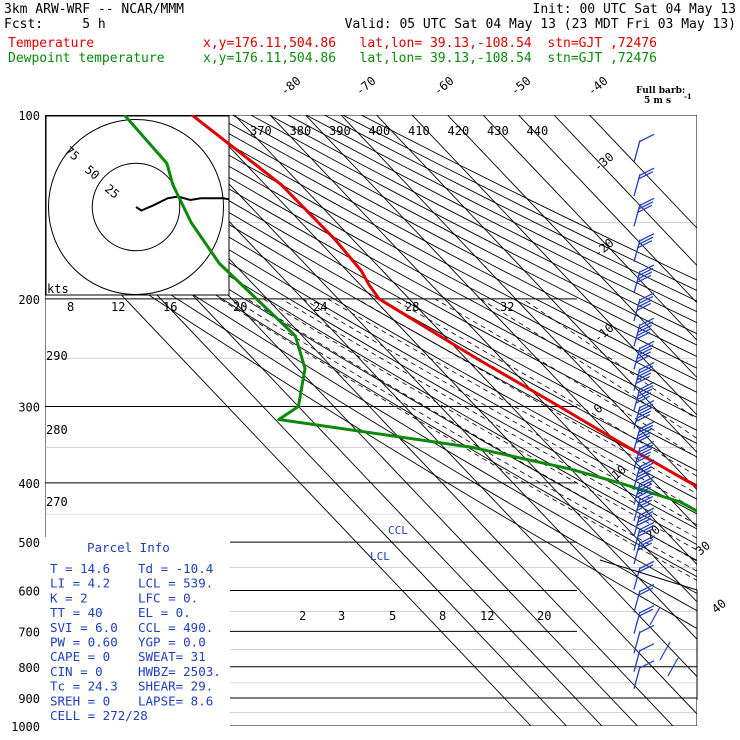 This screenshot has width=740, height=740. I want to click on mixing-ratio-label: 2, so click(302, 616).